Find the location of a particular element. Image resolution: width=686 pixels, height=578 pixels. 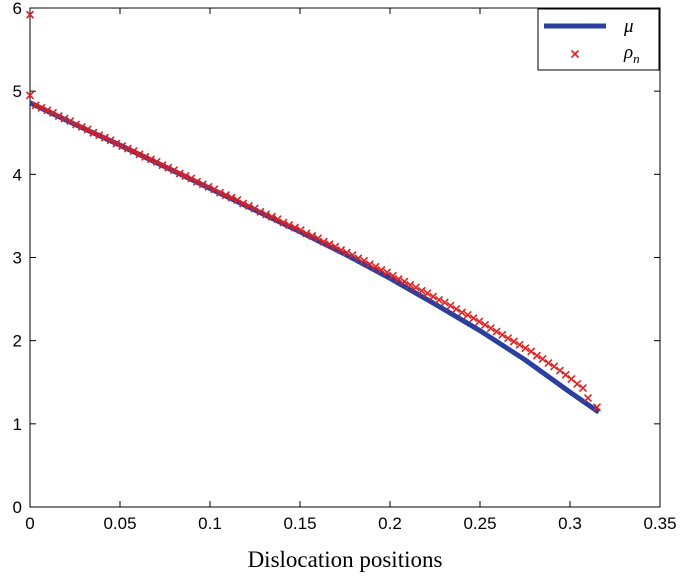

legend-label-rho-n: ρn is located at coordinates (631, 54).